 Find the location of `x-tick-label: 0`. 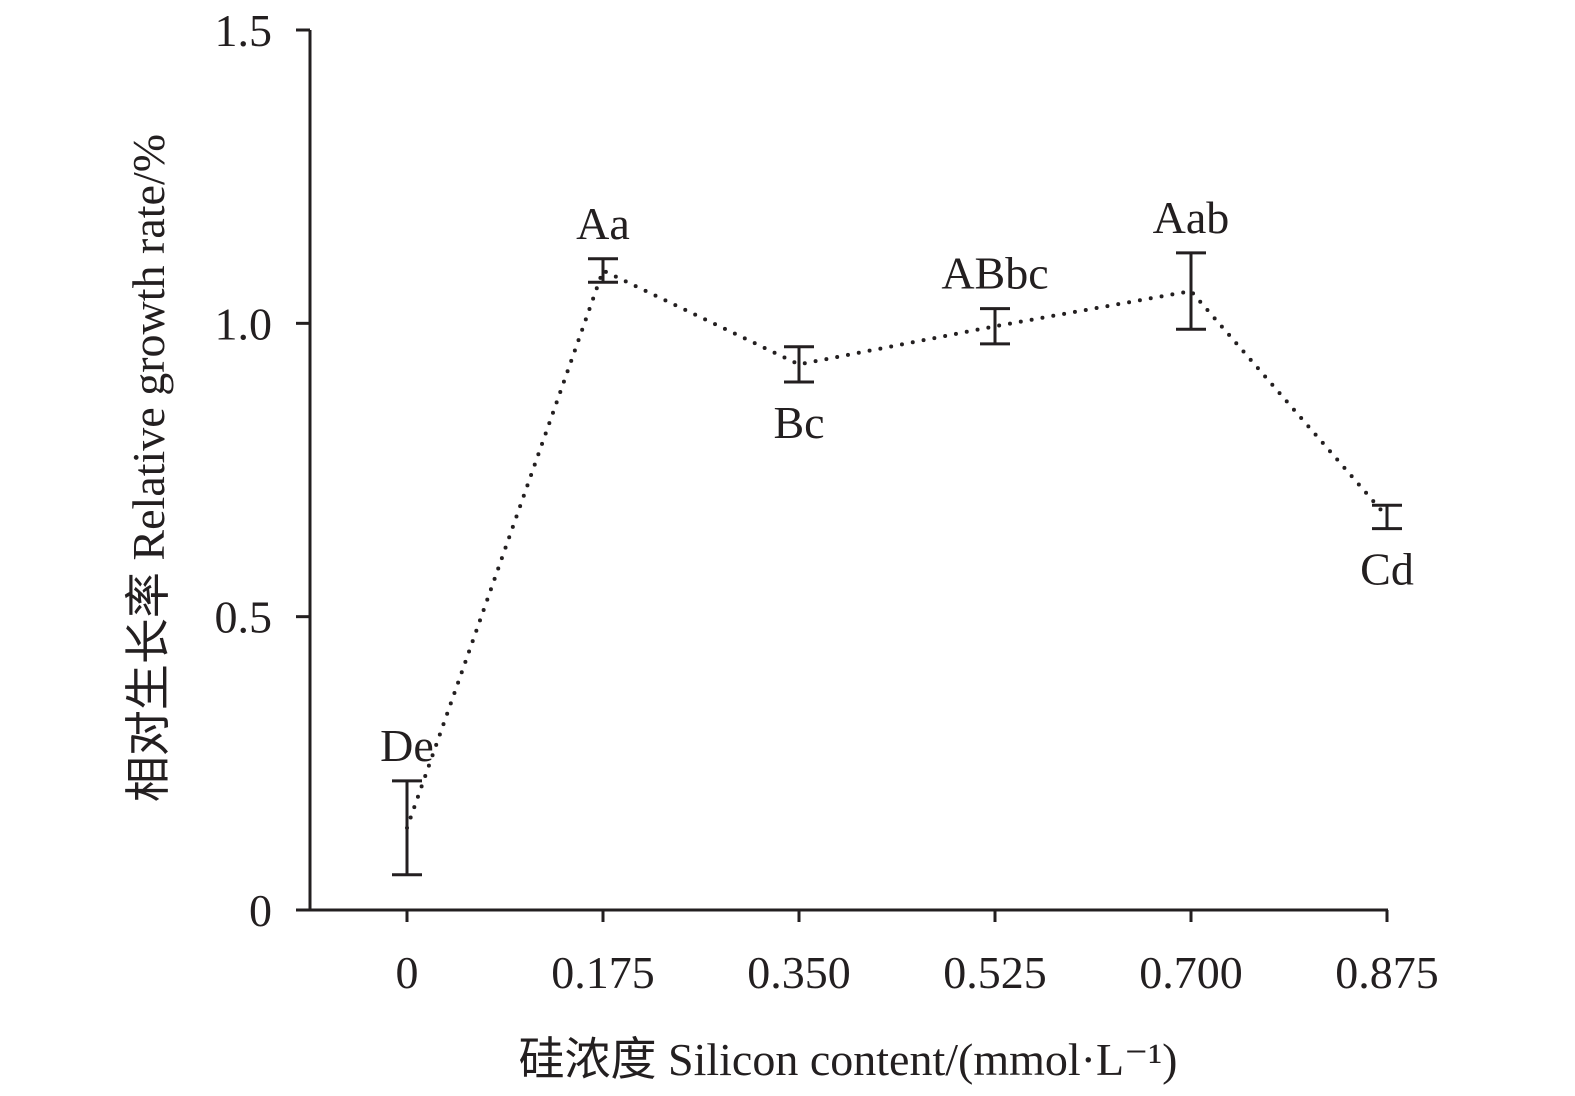

x-tick-label: 0 is located at coordinates (407, 972).